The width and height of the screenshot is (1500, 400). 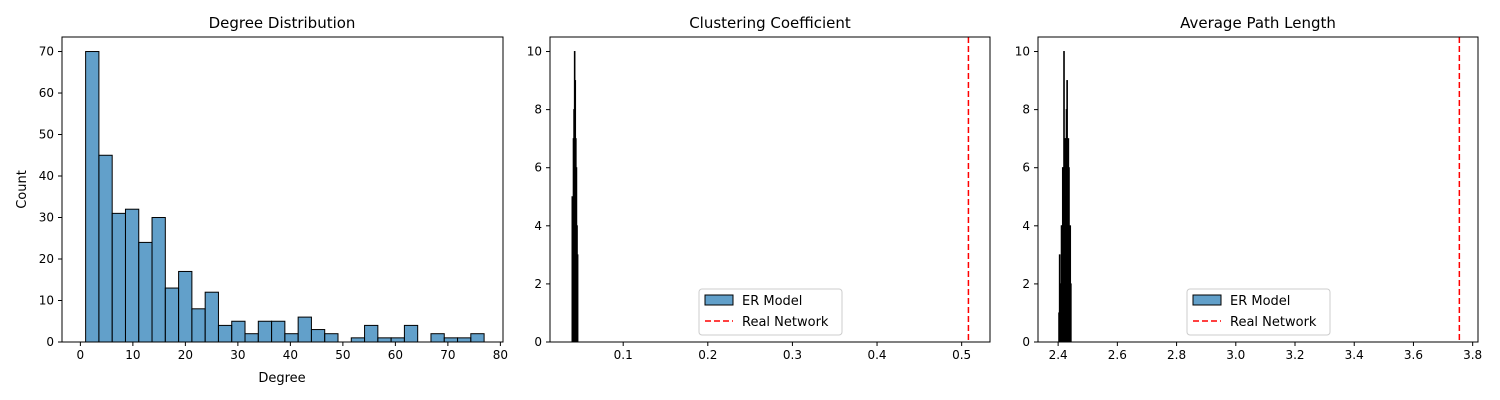 What do you see at coordinates (185, 355) in the screenshot?
I see `x-tick-label: 20` at bounding box center [185, 355].